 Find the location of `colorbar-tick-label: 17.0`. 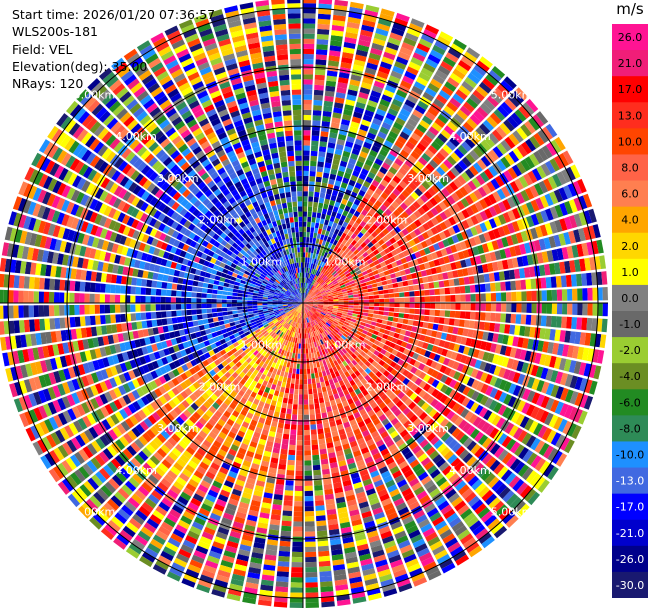

colorbar-tick-label: 17.0 is located at coordinates (630, 89).